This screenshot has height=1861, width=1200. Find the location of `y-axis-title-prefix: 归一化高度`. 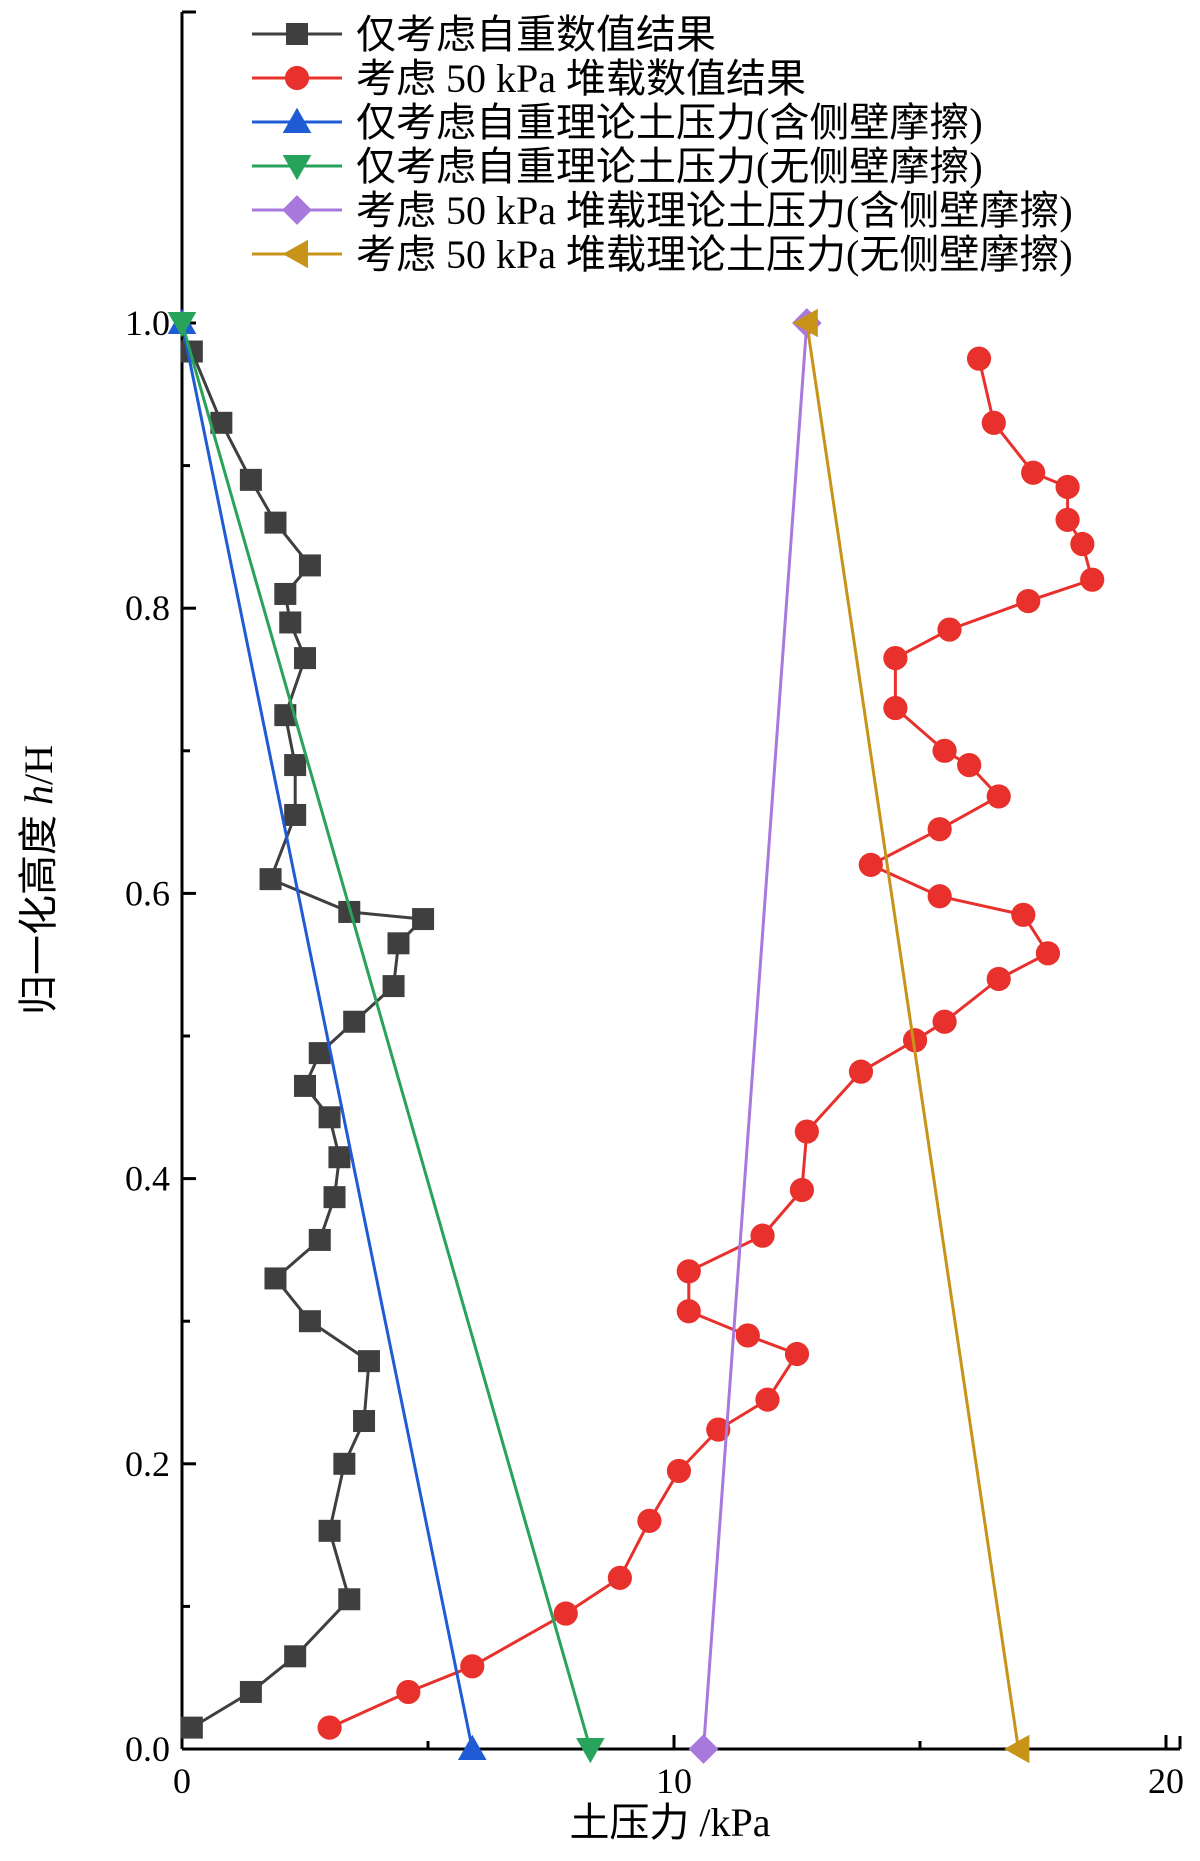

y-axis-title-prefix: 归一化高度 is located at coordinates (38, 910).